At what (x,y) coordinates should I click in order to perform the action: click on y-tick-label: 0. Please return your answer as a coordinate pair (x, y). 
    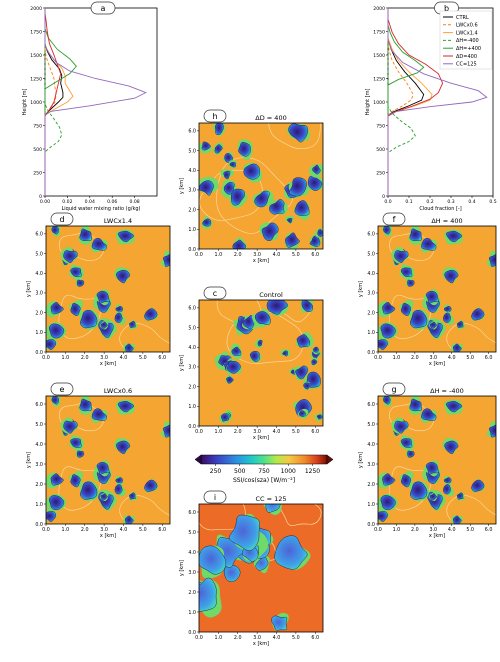
    Looking at the image, I should click on (40, 197).